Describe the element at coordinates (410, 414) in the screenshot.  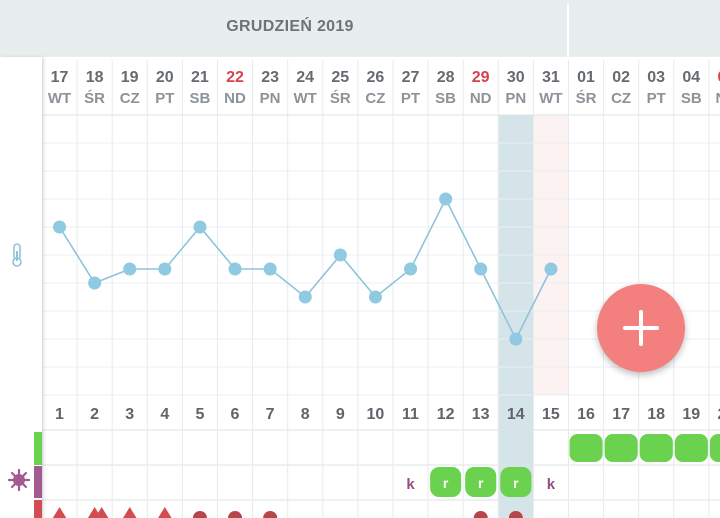
I see `cycle-day-number: 11` at that location.